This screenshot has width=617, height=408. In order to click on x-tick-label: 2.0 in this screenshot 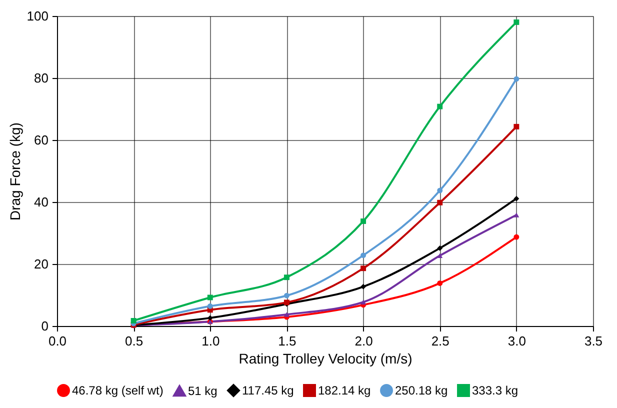, I will do `click(363, 341)`.